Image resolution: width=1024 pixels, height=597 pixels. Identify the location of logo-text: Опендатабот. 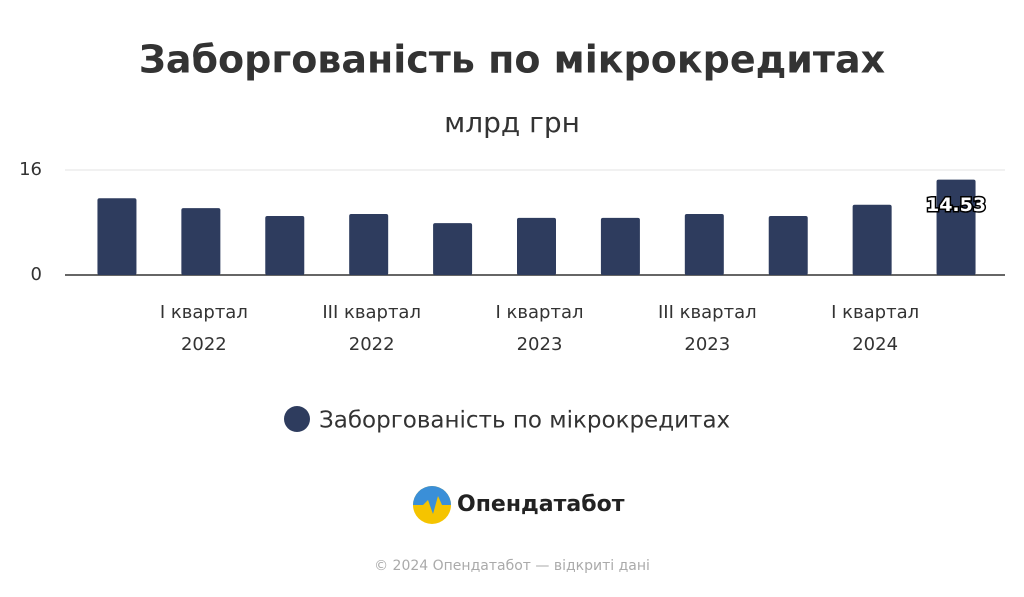
(541, 504).